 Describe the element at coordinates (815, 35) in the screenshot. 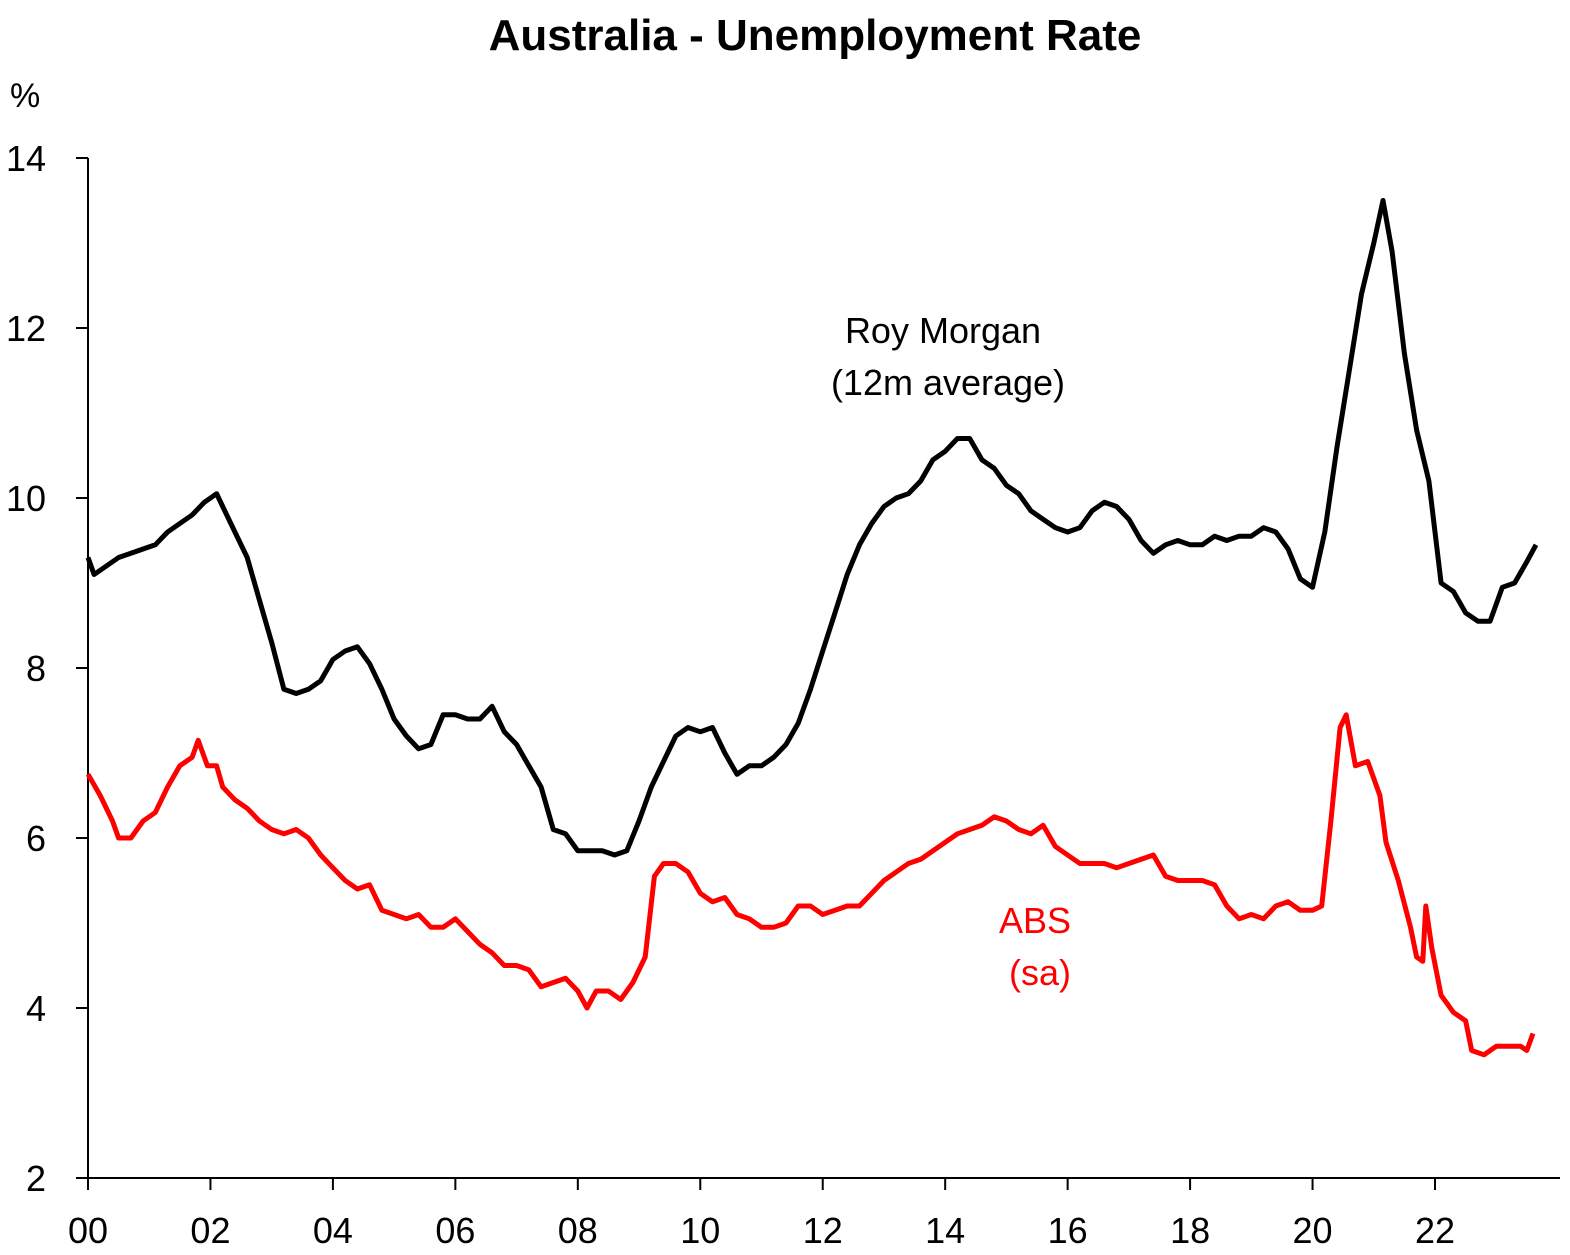

I see `chart-title: Australia - Unemployment Rate` at that location.